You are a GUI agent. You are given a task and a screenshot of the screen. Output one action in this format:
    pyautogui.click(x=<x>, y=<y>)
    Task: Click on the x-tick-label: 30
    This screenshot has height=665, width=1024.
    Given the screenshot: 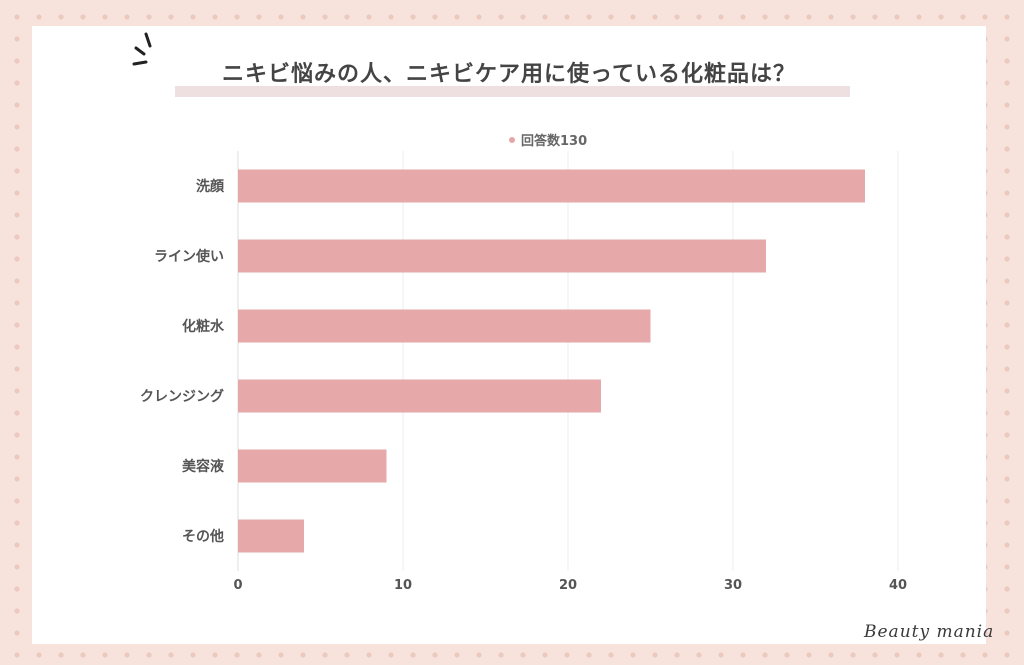 What is the action you would take?
    pyautogui.click(x=733, y=585)
    